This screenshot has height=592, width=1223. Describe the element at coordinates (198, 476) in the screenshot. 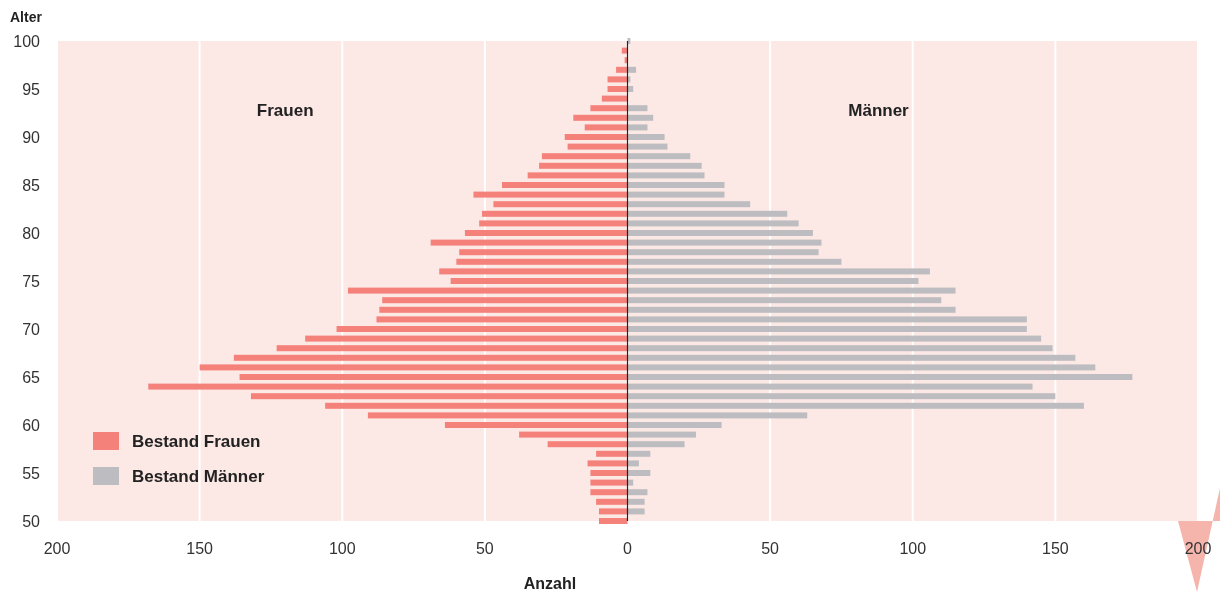

I see `legend-label: Bestand Männer` at that location.